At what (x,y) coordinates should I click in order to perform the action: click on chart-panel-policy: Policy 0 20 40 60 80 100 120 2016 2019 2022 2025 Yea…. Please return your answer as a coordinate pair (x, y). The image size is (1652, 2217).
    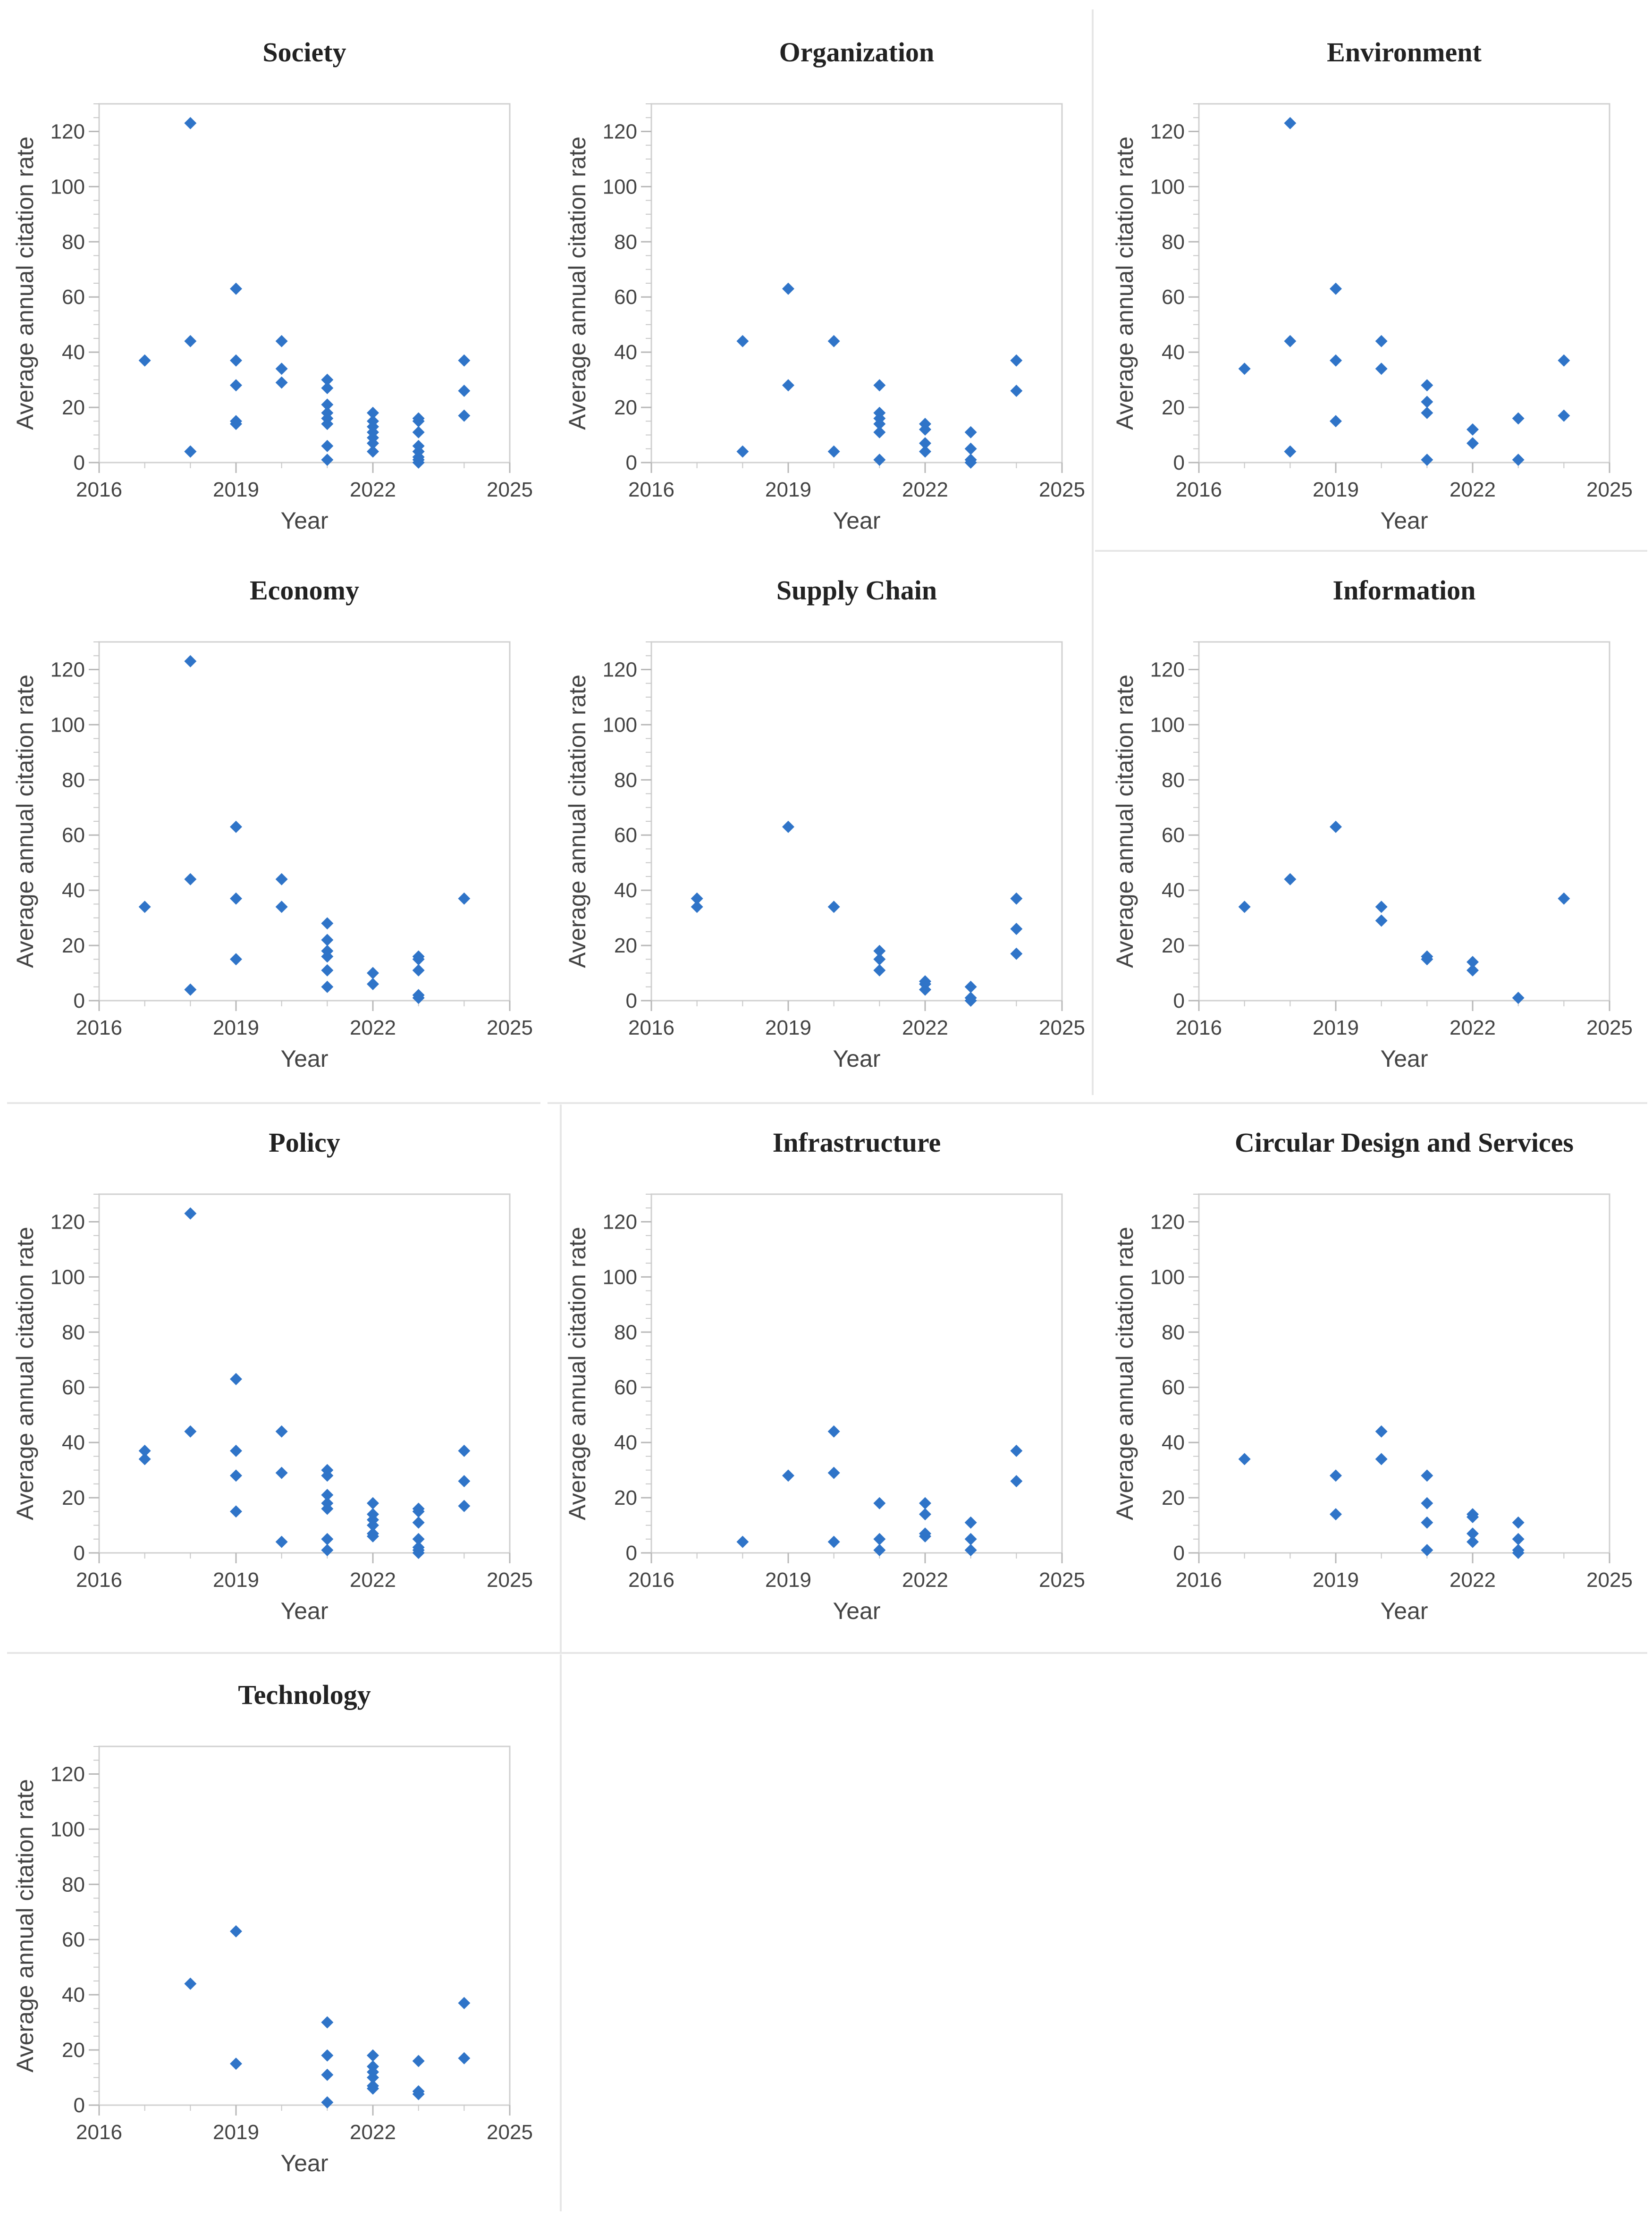
    Looking at the image, I should click on (271, 1378).